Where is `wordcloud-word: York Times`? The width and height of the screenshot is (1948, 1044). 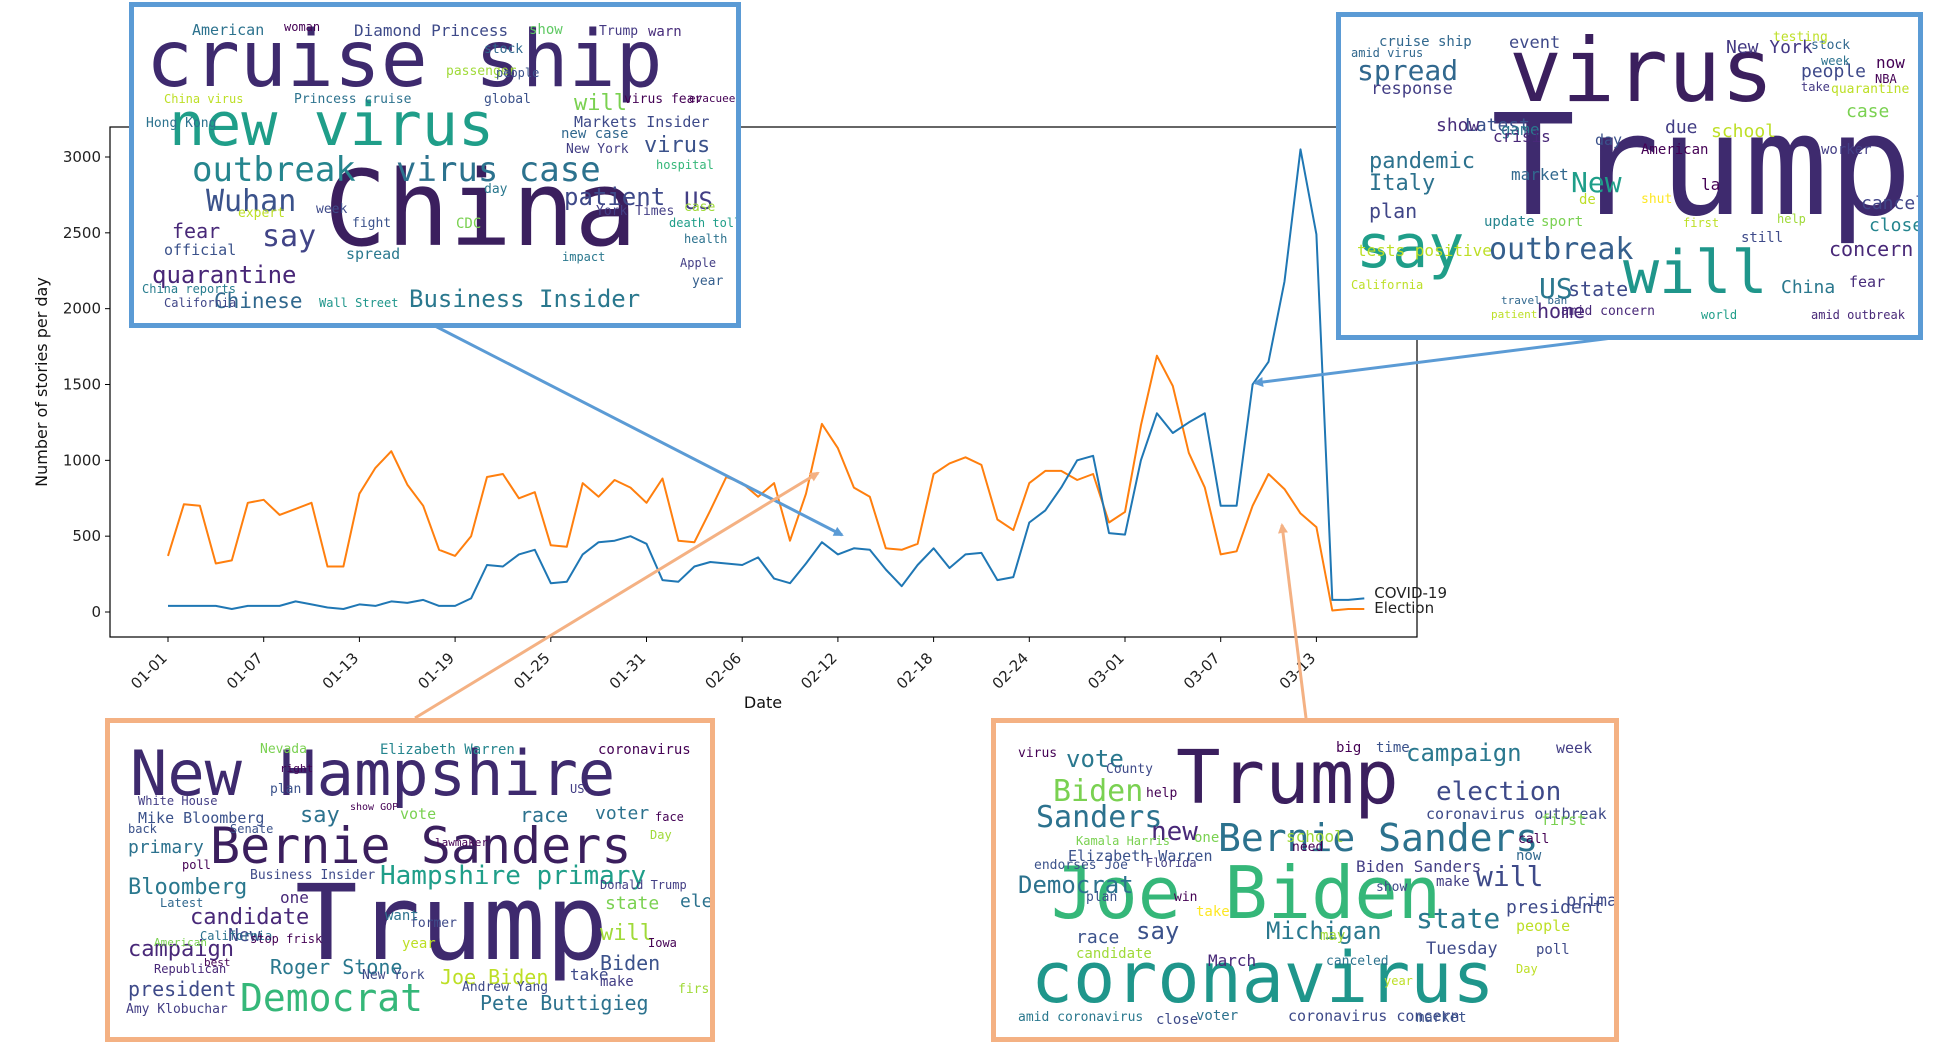
wordcloud-word: York Times is located at coordinates (635, 211).